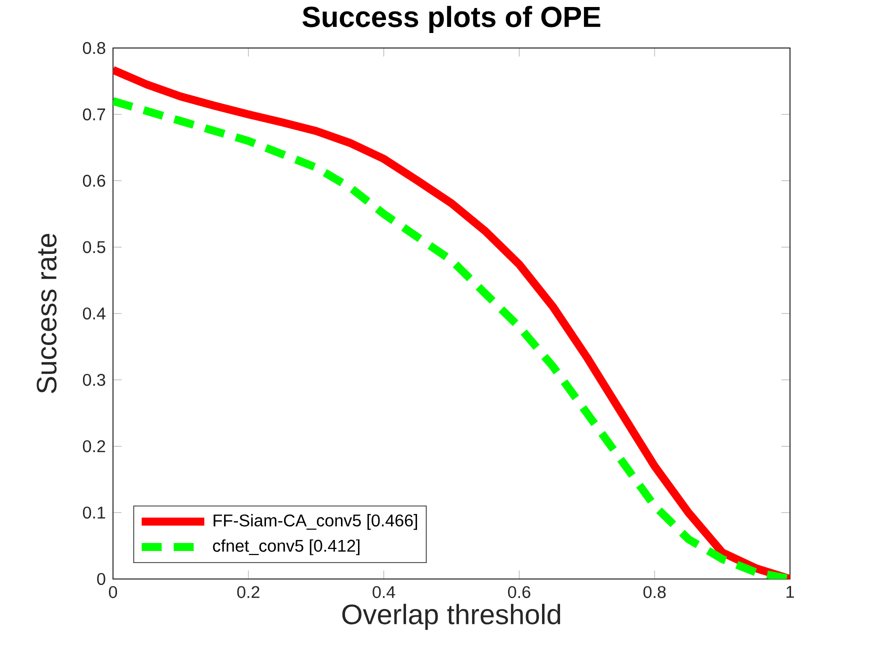 The image size is (875, 657). Describe the element at coordinates (316, 522) in the screenshot. I see `legend-label: FF-Siam-CA_conv5 [0.466]` at that location.